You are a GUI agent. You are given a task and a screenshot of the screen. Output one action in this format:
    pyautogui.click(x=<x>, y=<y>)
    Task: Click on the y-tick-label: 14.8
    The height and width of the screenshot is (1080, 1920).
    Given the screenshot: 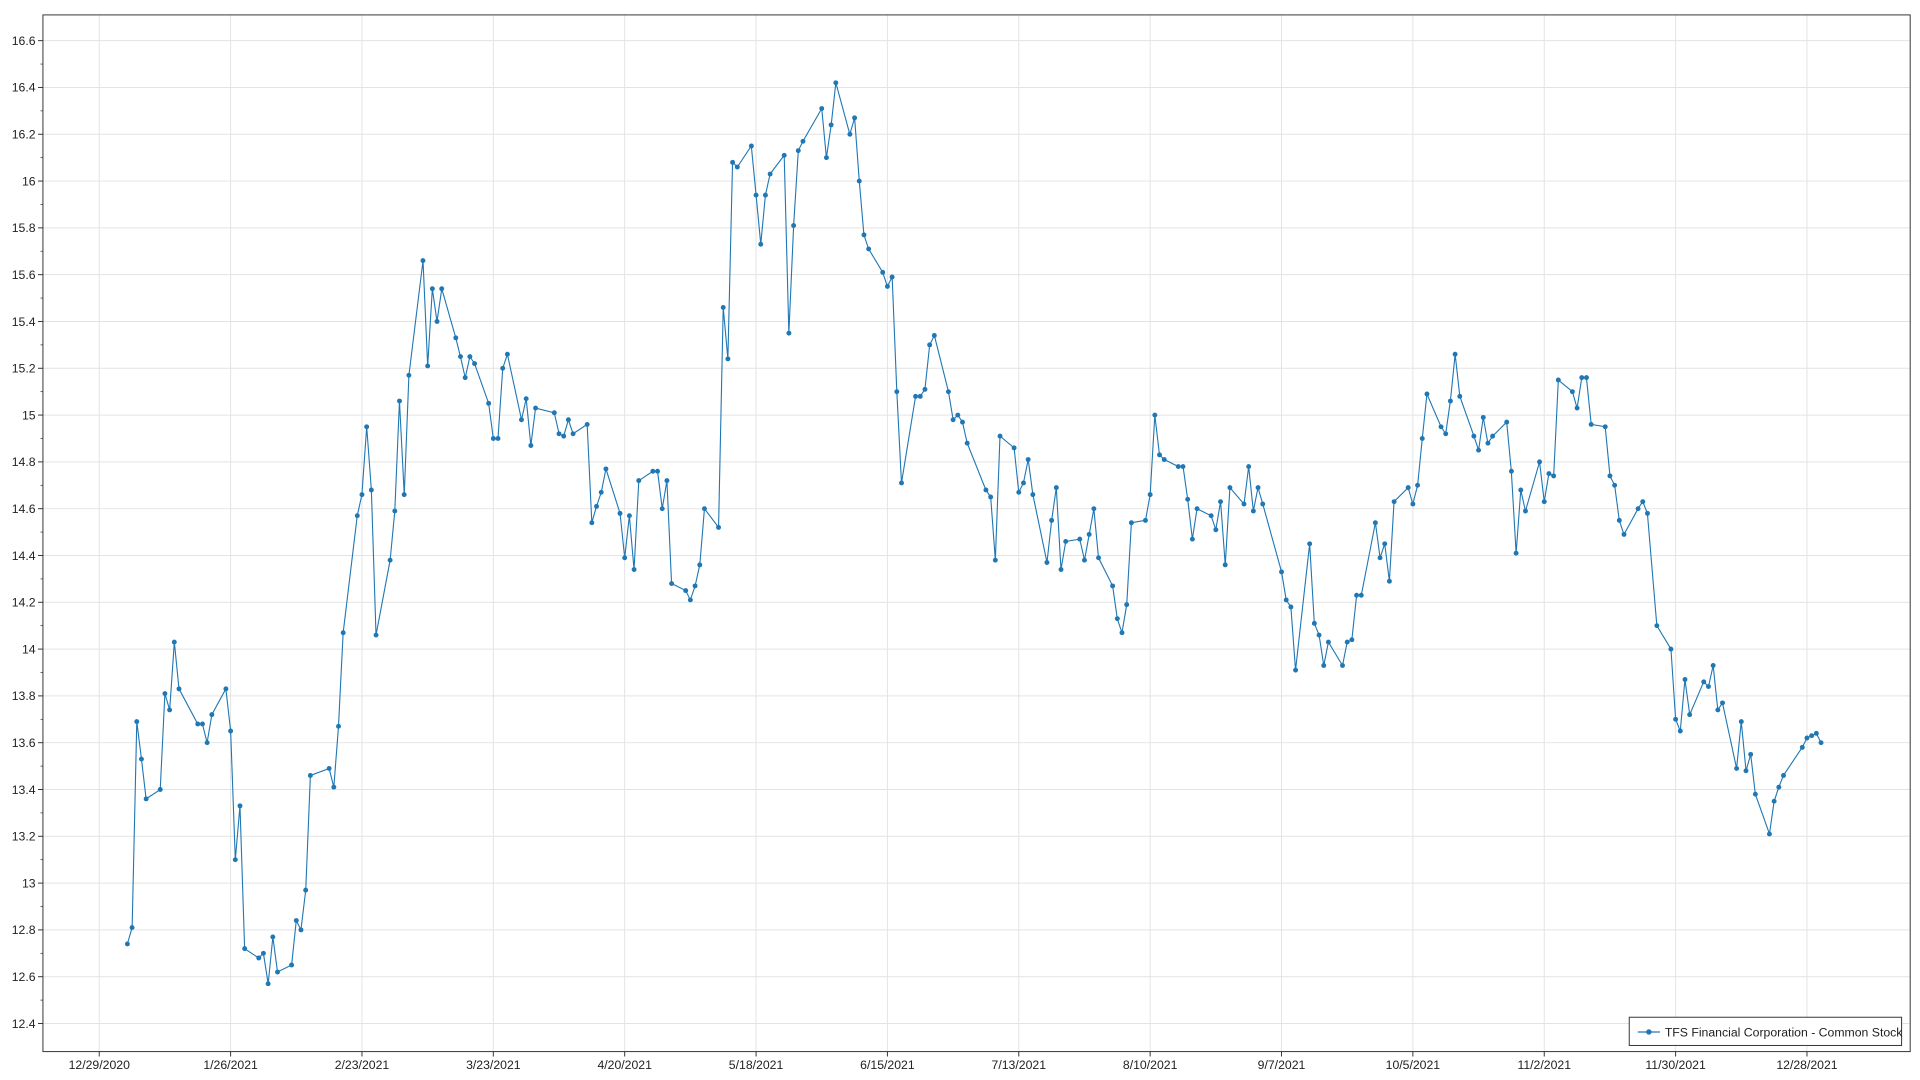 What is the action you would take?
    pyautogui.click(x=24, y=462)
    